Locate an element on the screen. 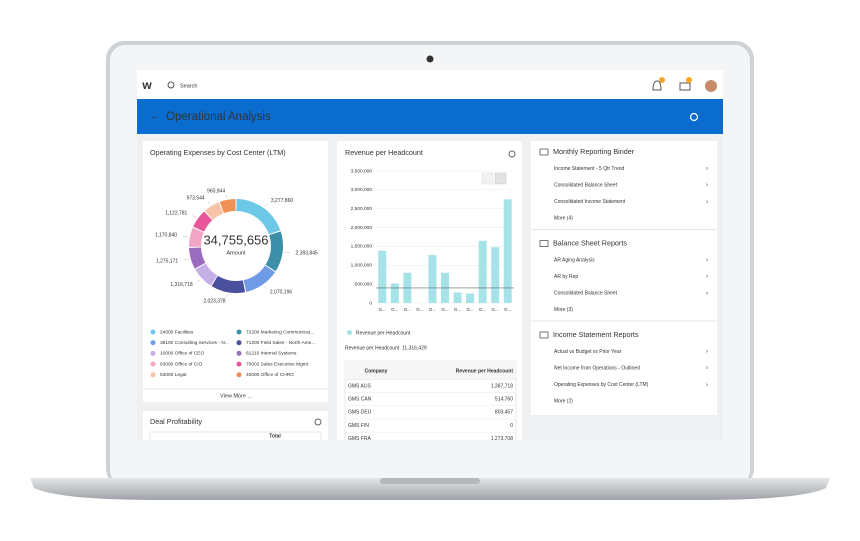  y-tick-label: 500,000 is located at coordinates (364, 284).